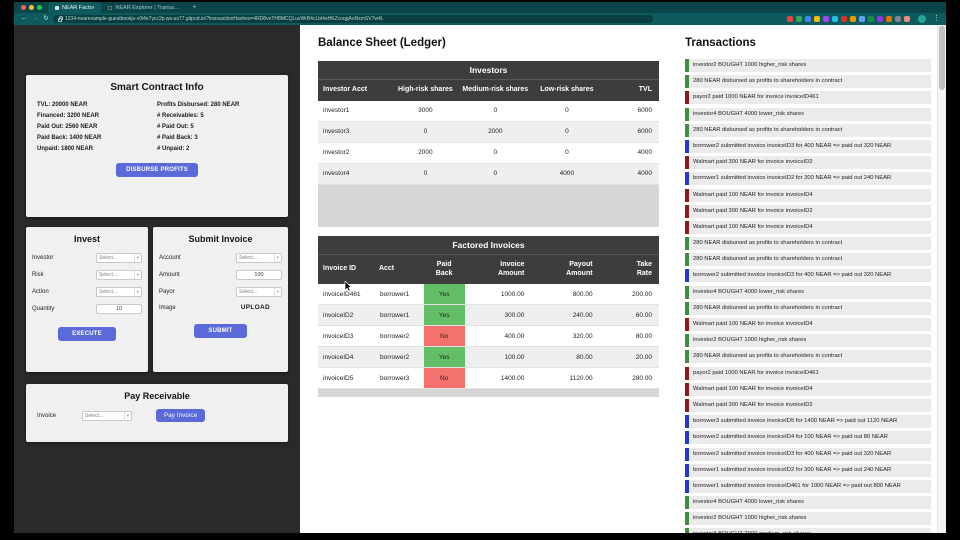 The width and height of the screenshot is (960, 540). What do you see at coordinates (31, 7) in the screenshot?
I see `window-minimize-button` at bounding box center [31, 7].